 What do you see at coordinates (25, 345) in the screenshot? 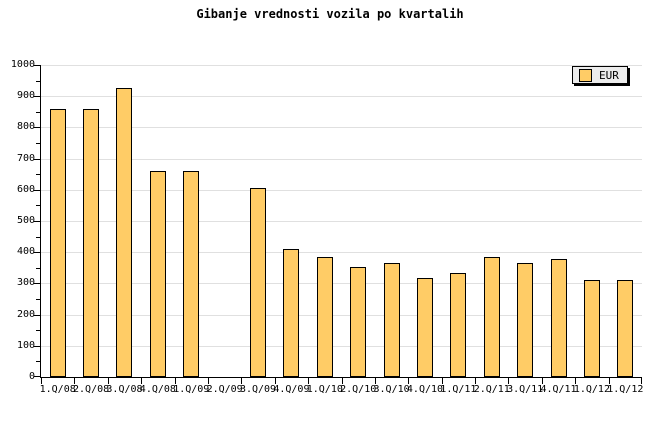
I see `y-axis-tick-label: 100` at bounding box center [25, 345].